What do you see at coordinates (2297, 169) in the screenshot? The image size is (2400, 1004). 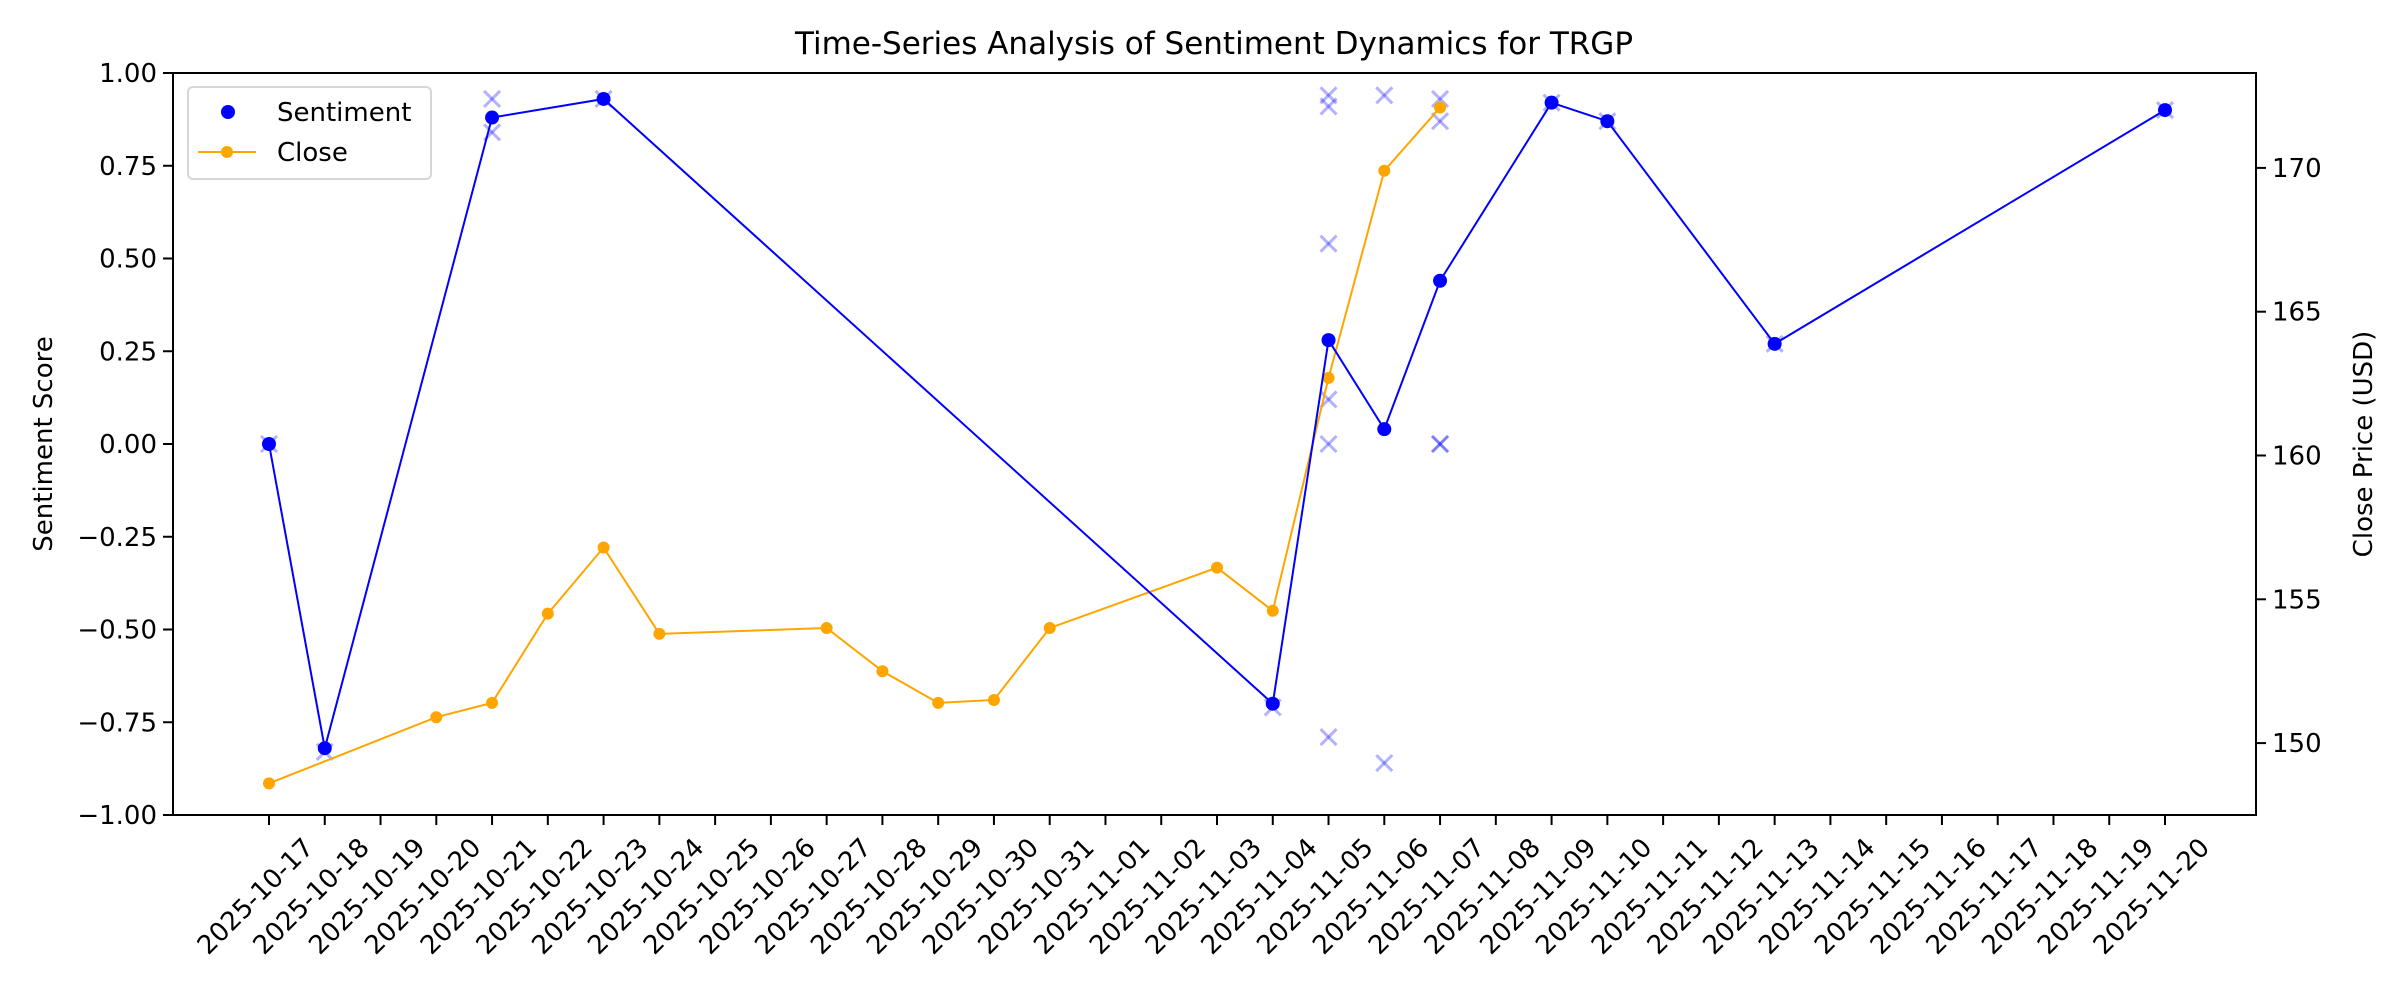 I see `y2-tick-label: 170` at bounding box center [2297, 169].